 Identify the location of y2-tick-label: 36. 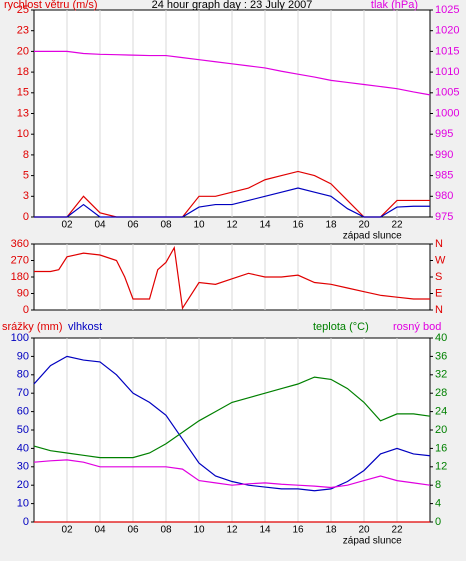
(441, 356).